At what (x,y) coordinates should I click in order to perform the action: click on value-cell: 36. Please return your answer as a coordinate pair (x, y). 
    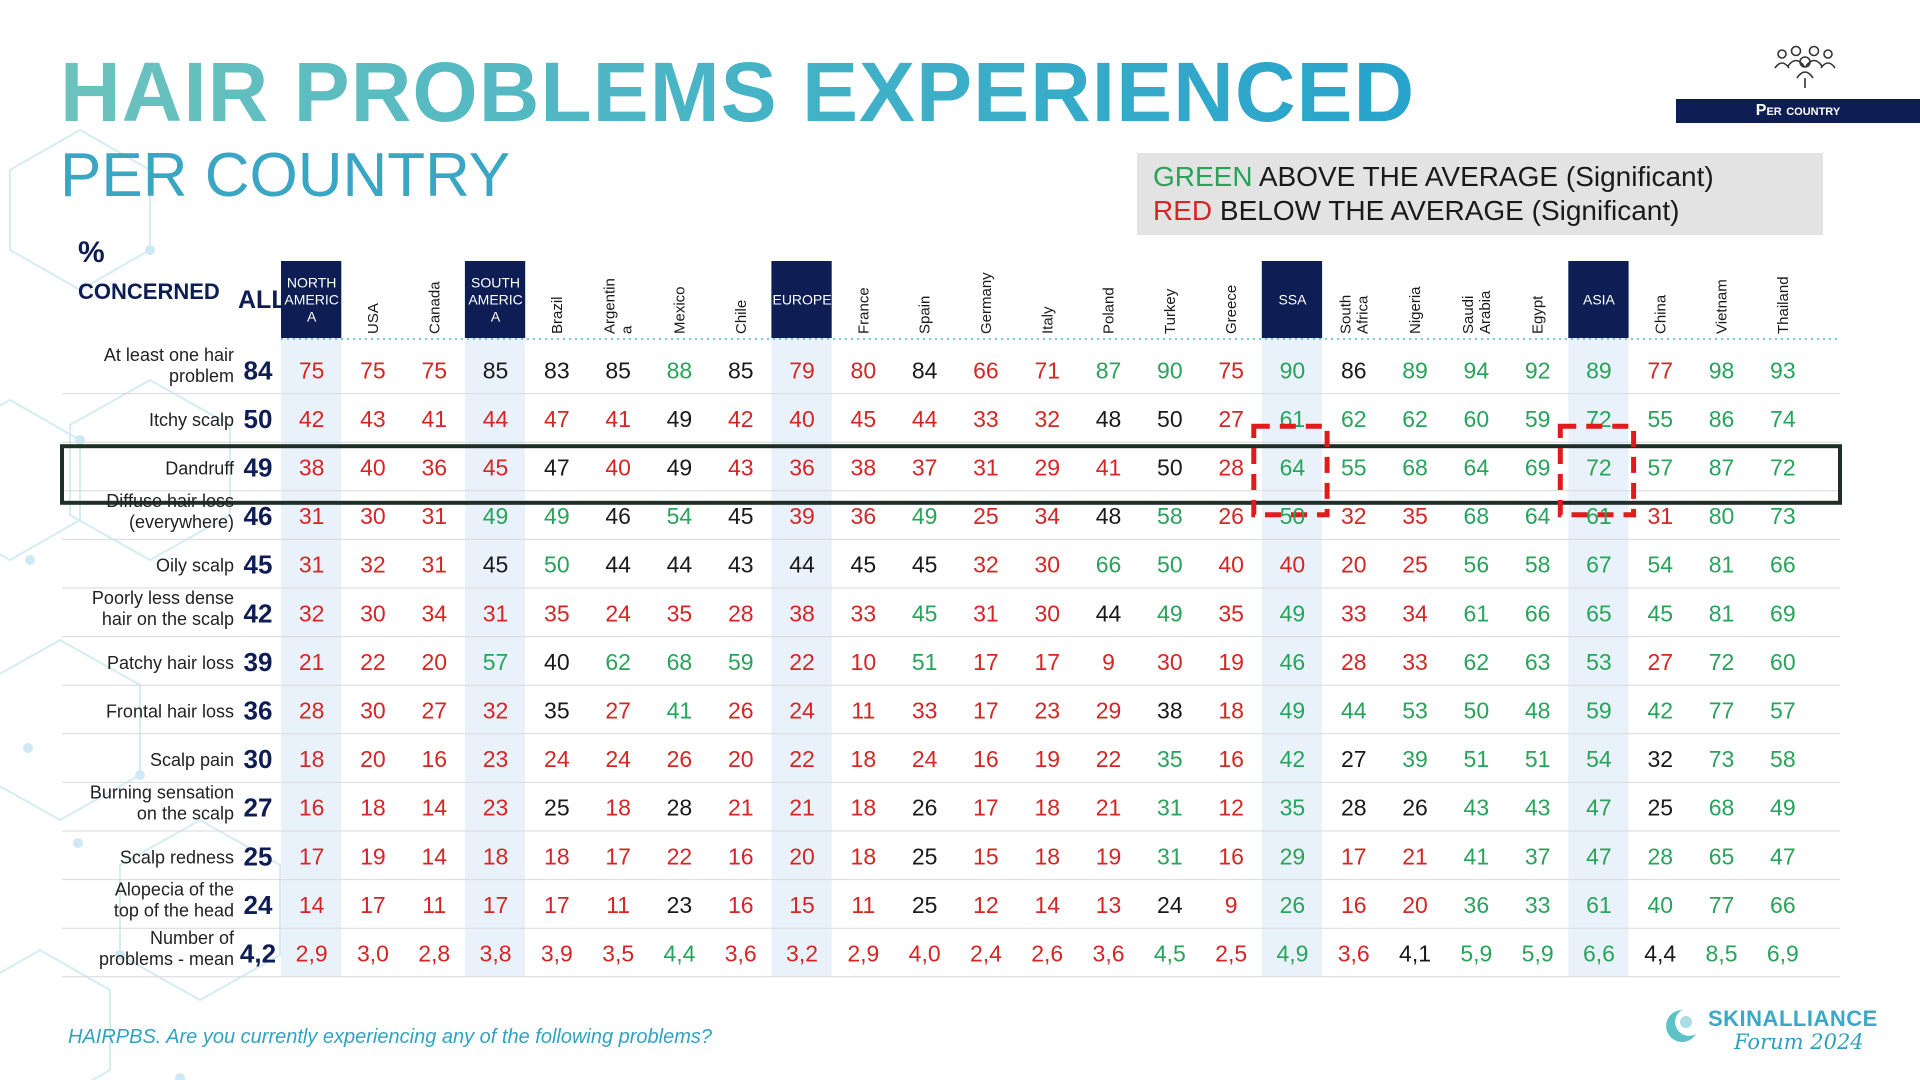
    Looking at the image, I should click on (1477, 905).